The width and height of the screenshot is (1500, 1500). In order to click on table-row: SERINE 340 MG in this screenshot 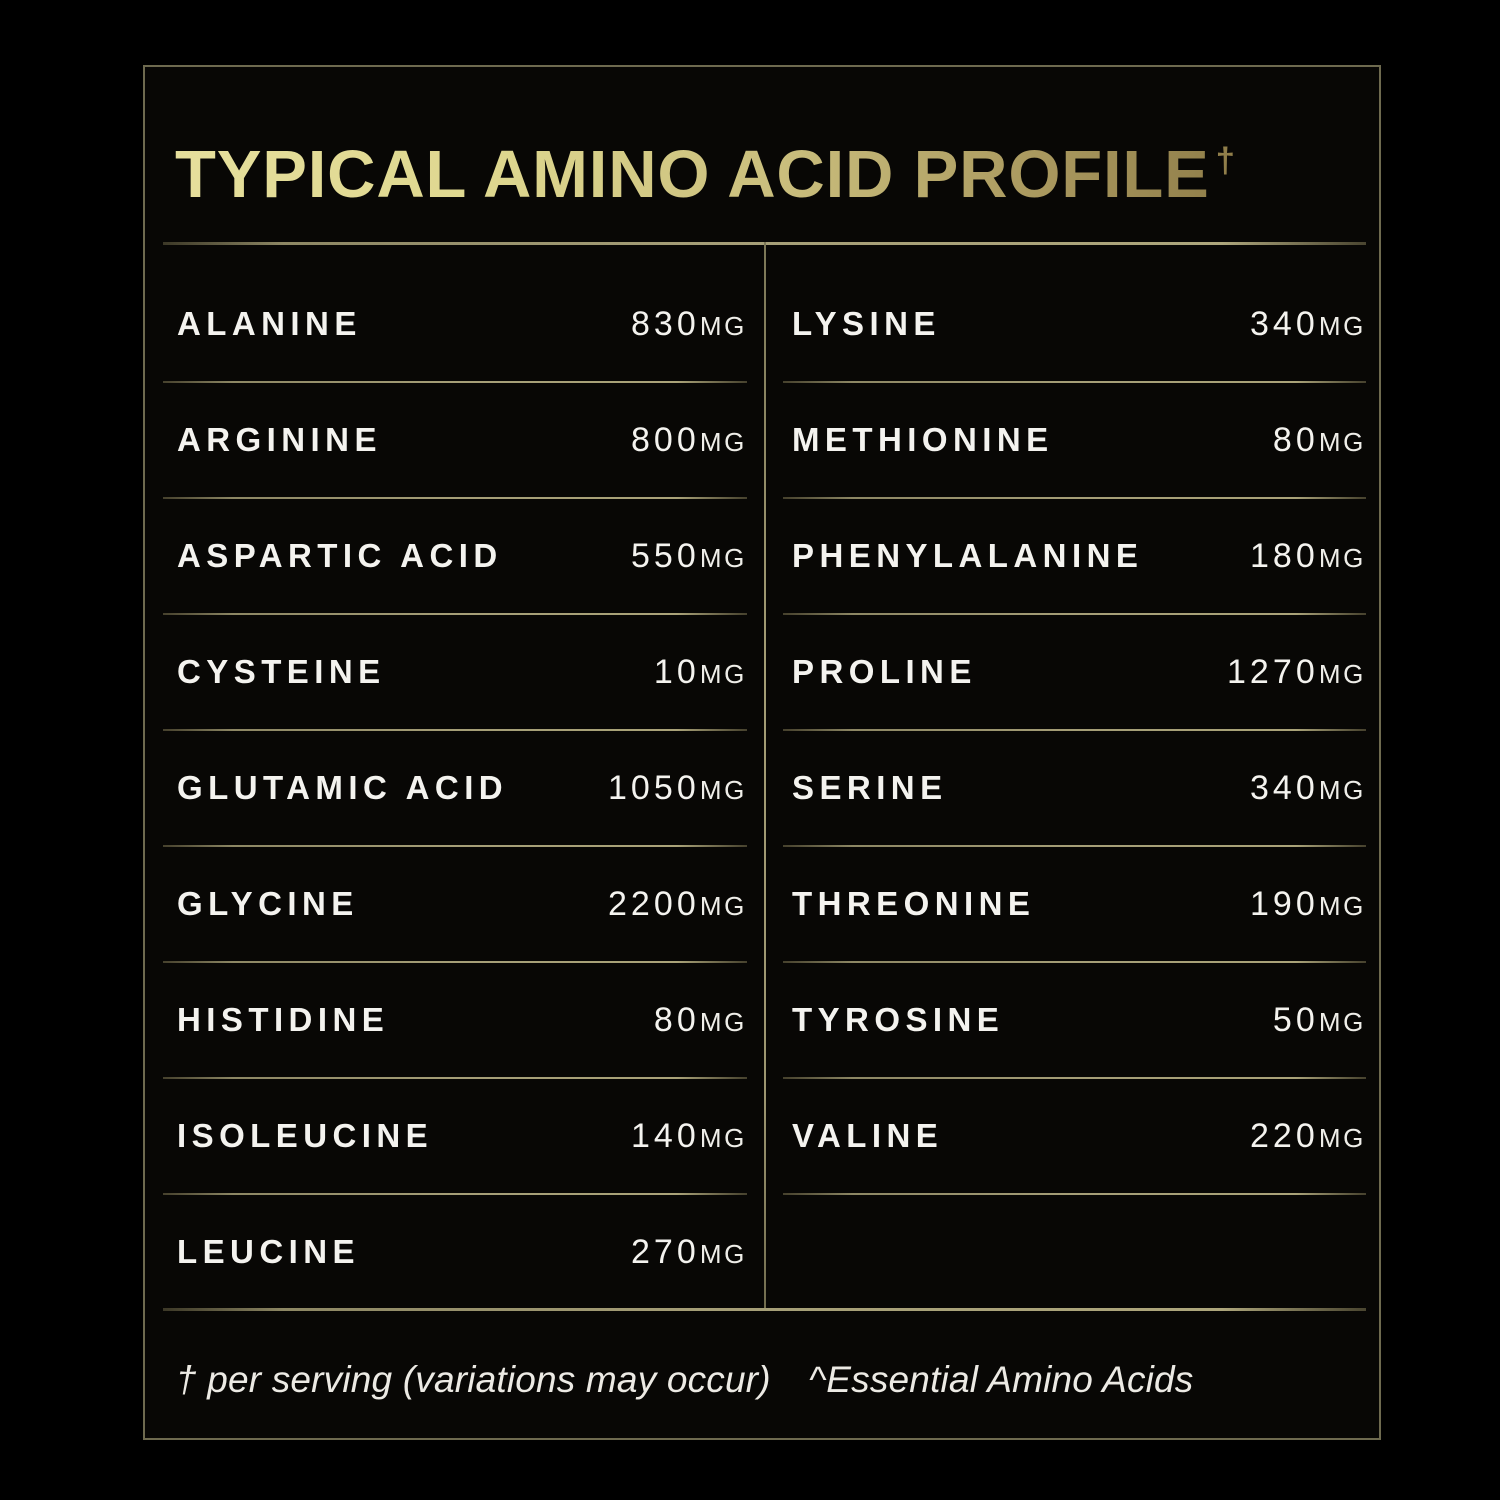, I will do `click(1074, 788)`.